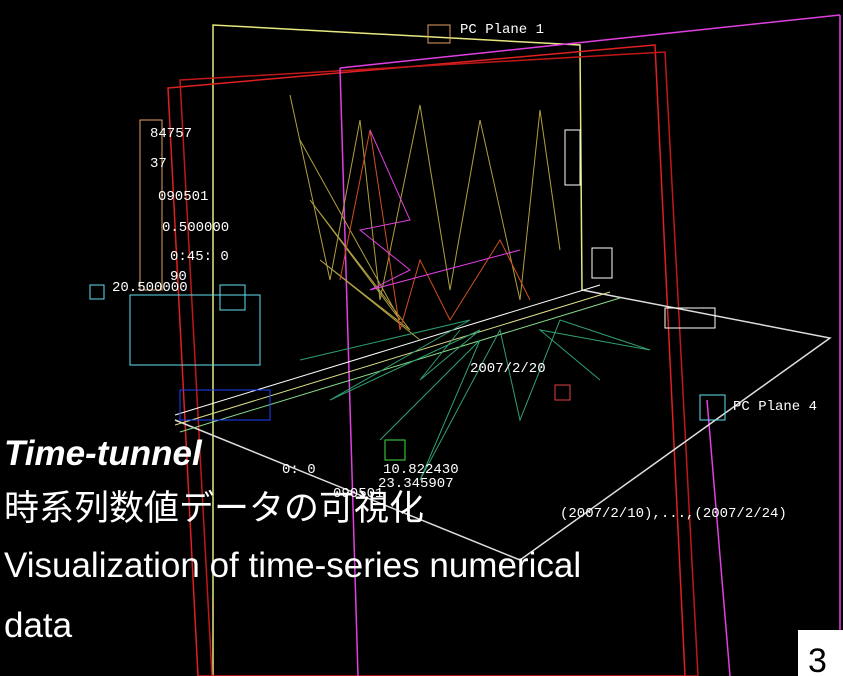 Image resolution: width=843 pixels, height=676 pixels. What do you see at coordinates (416, 484) in the screenshot?
I see `readout: 23.345907` at bounding box center [416, 484].